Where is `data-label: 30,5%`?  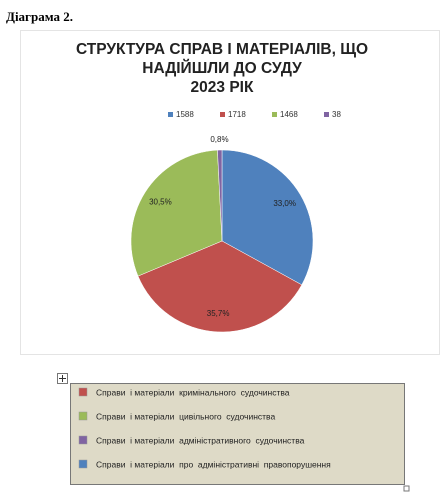
data-label: 30,5% is located at coordinates (160, 201).